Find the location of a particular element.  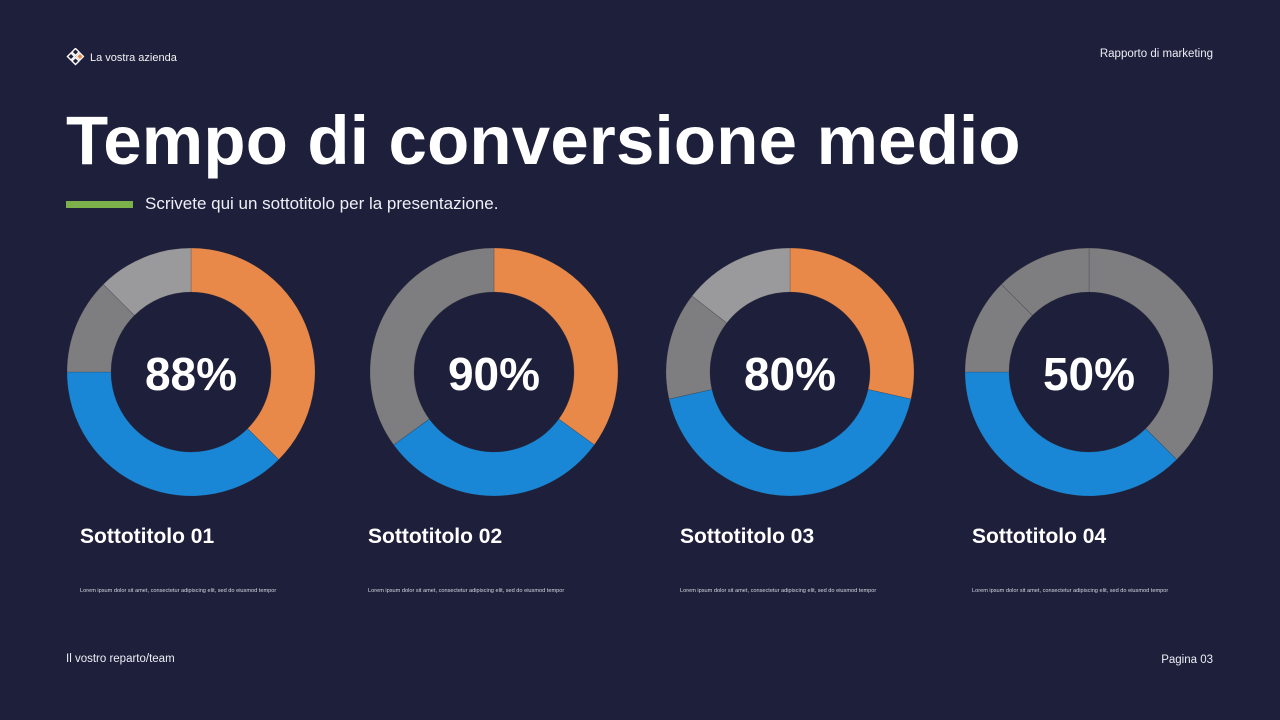

brand: La vostra azienda is located at coordinates (121, 58).